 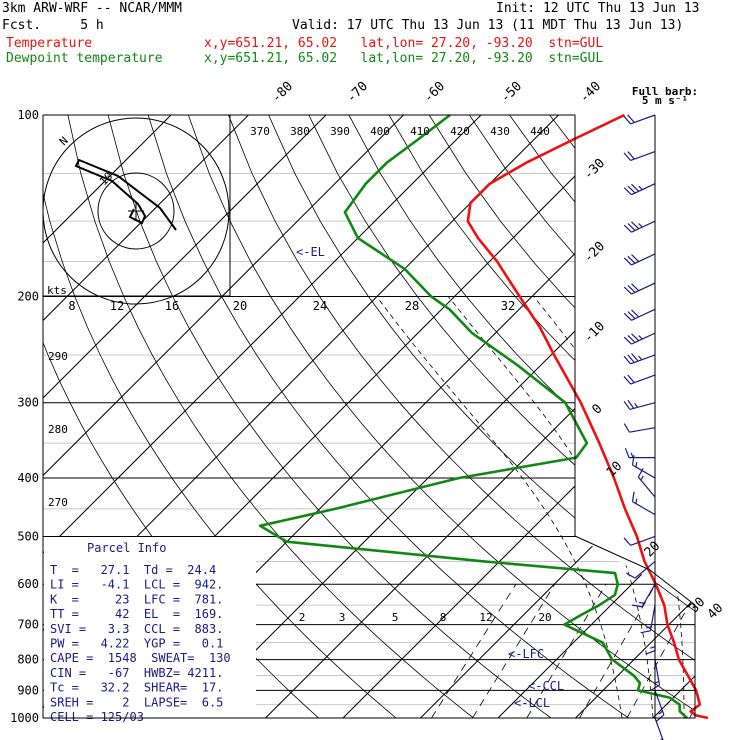 What do you see at coordinates (594, 332) in the screenshot?
I see `isotherm-label: -10` at bounding box center [594, 332].